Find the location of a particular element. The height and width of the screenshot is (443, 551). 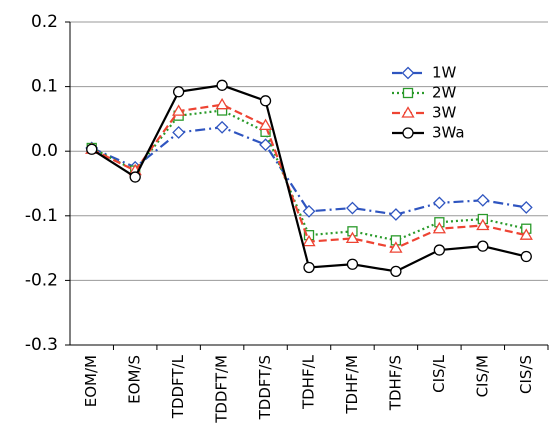

legend-label: 3W is located at coordinates (444, 113).